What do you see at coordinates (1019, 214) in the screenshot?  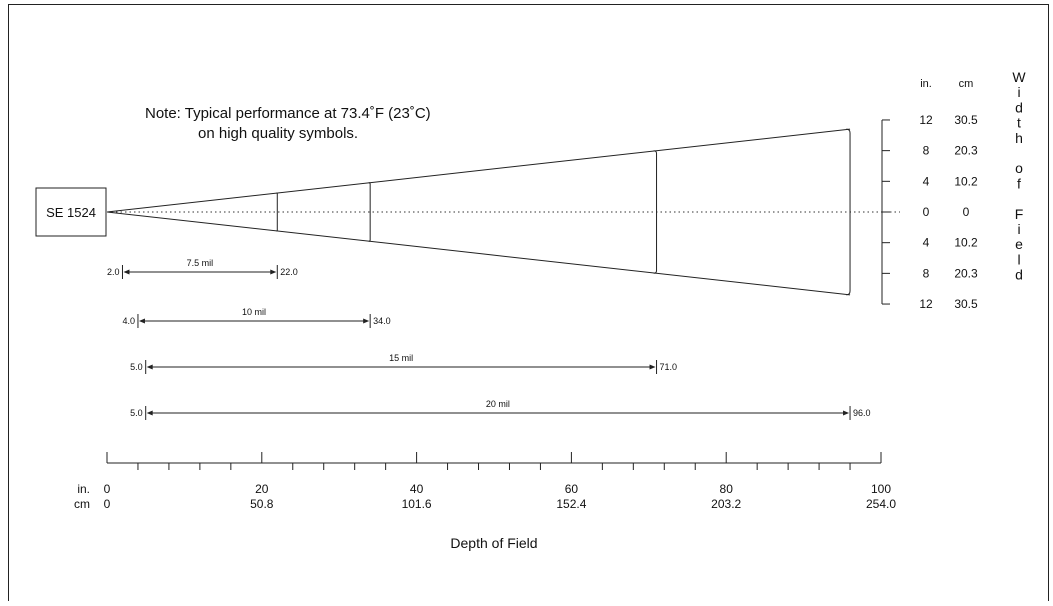 I see `width-of-field-letter: F` at bounding box center [1019, 214].